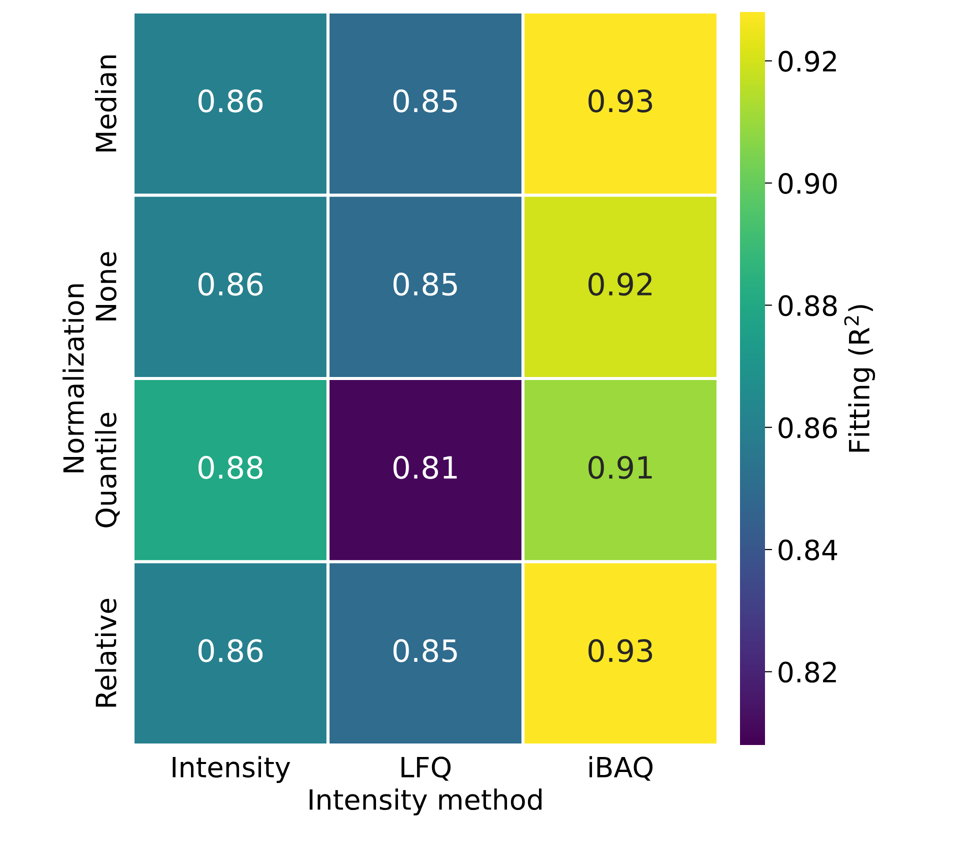 This screenshot has width=968, height=863. Describe the element at coordinates (425, 467) in the screenshot. I see `data-label: 0.81` at that location.